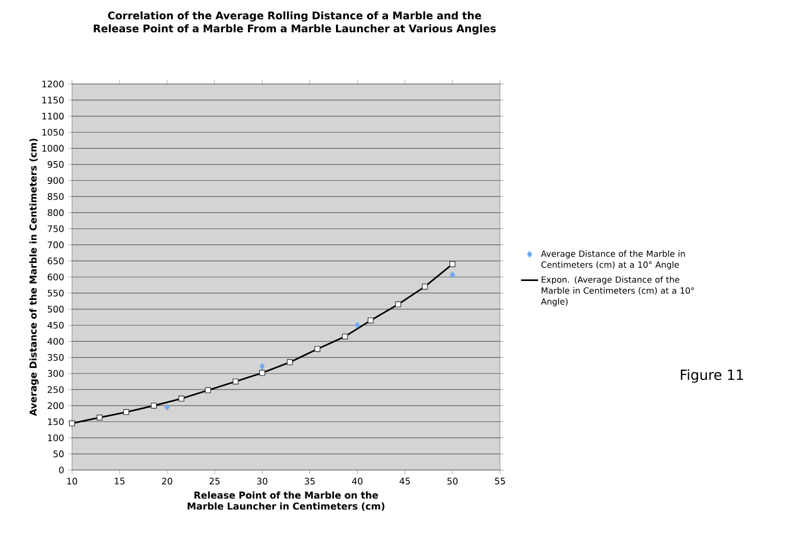 This screenshot has height=536, width=793. Describe the element at coordinates (56, 196) in the screenshot. I see `y-tick-label: 850` at that location.